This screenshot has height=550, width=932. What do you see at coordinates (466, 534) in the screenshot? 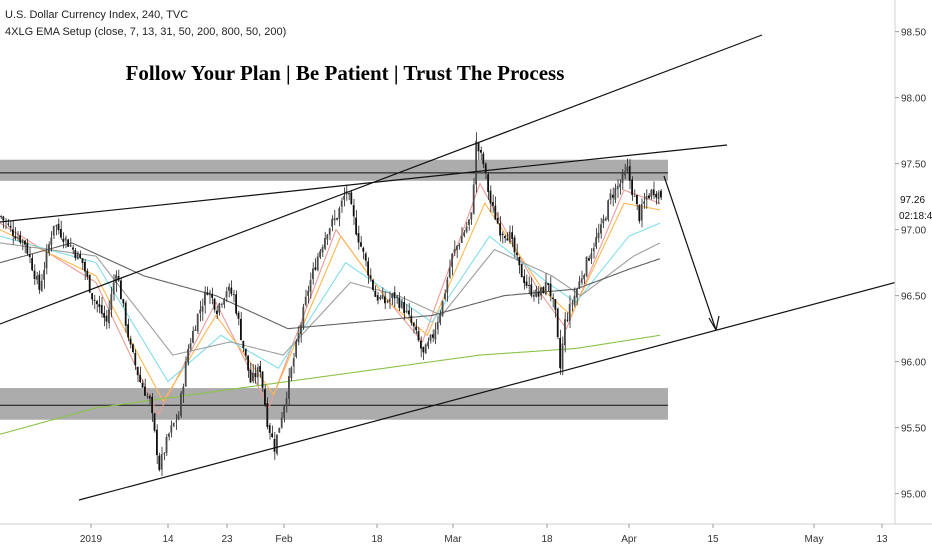
I see `time-axis: 2019 14 23 Feb 18 Mar 18 Apr 15 May 13` at bounding box center [466, 534].